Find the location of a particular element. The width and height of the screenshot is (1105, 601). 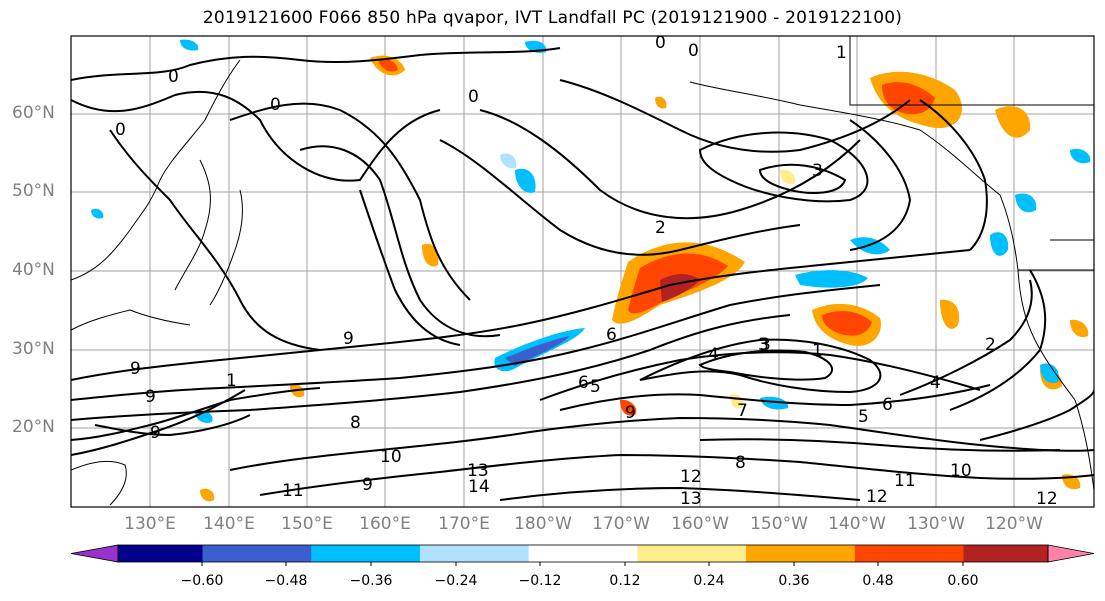

lon-label-150e: 150°E is located at coordinates (307, 524).